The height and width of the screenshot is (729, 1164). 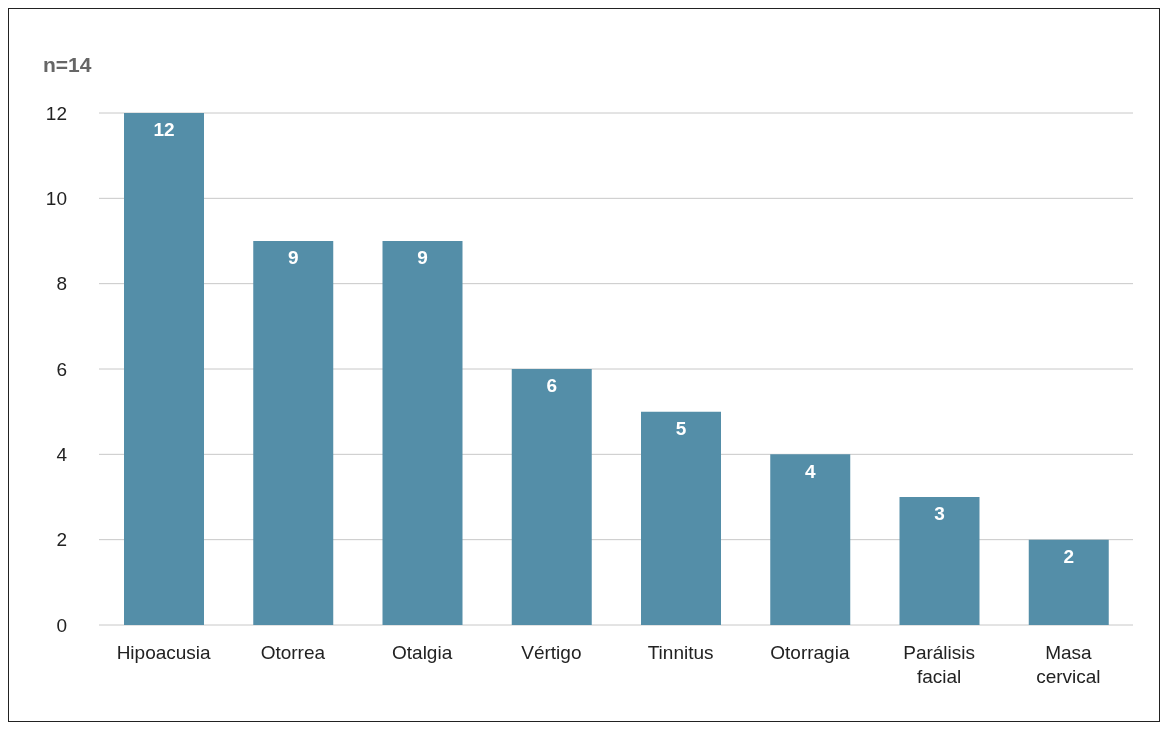 I want to click on x-tick-label: Otorrea, so click(x=293, y=652).